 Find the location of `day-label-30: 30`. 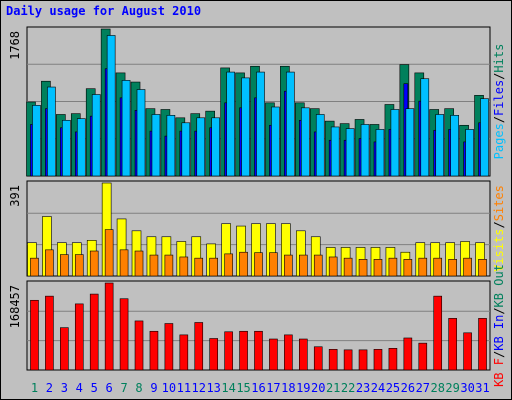

day-label-30: 30 is located at coordinates (467, 388).